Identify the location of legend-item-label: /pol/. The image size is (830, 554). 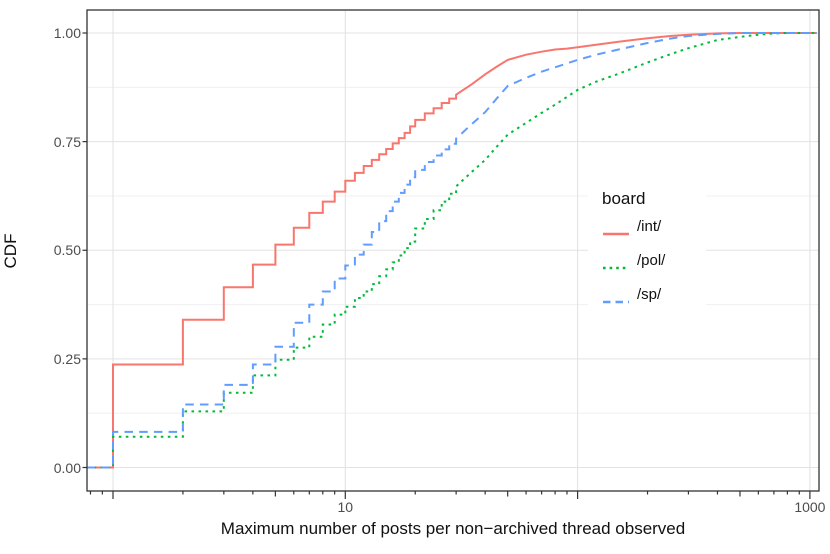
(651, 260).